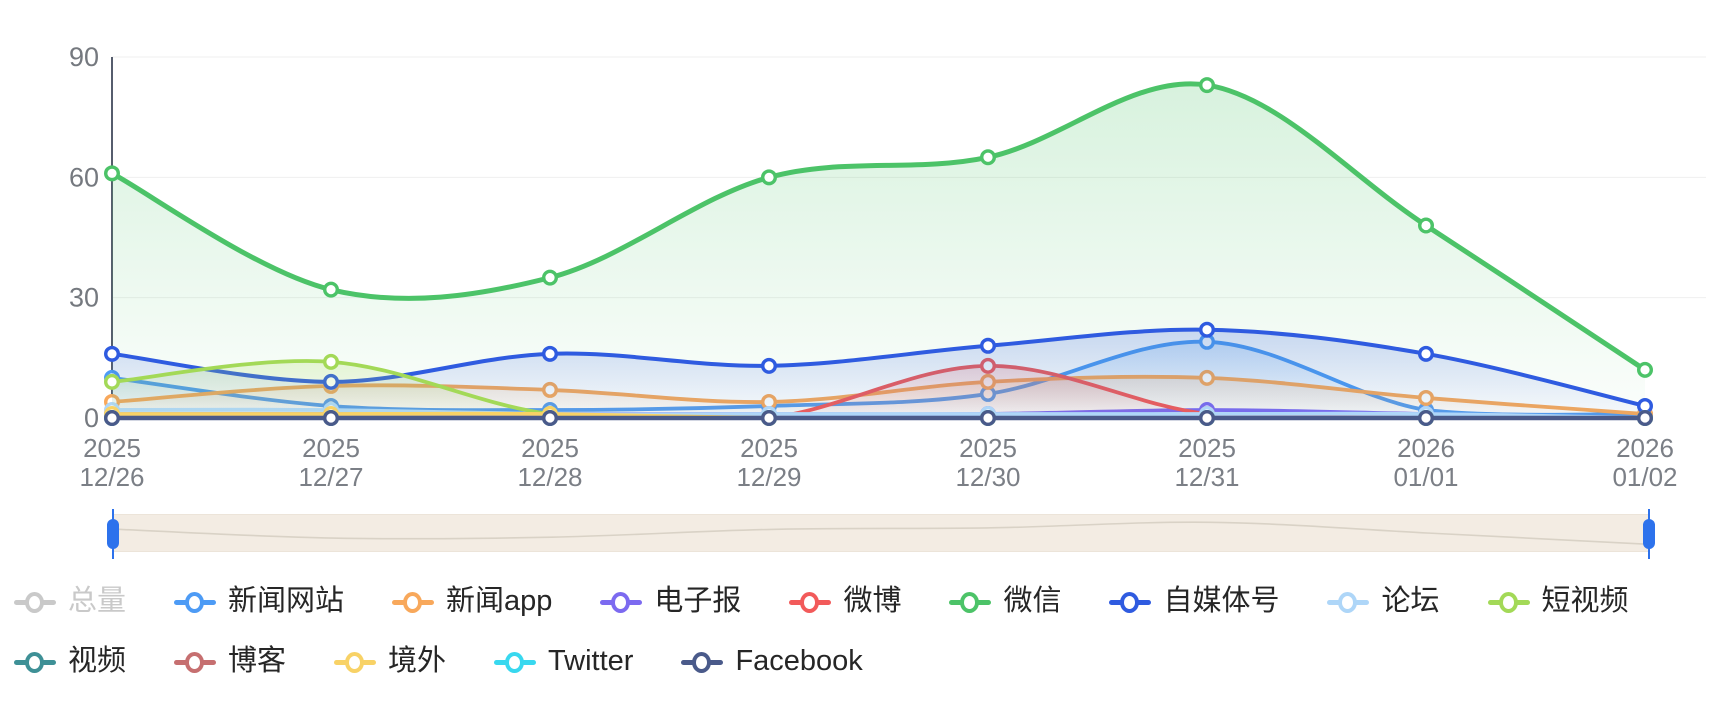 This screenshot has height=716, width=1714. Describe the element at coordinates (499, 600) in the screenshot. I see `legend-item-label: 新闻app` at that location.